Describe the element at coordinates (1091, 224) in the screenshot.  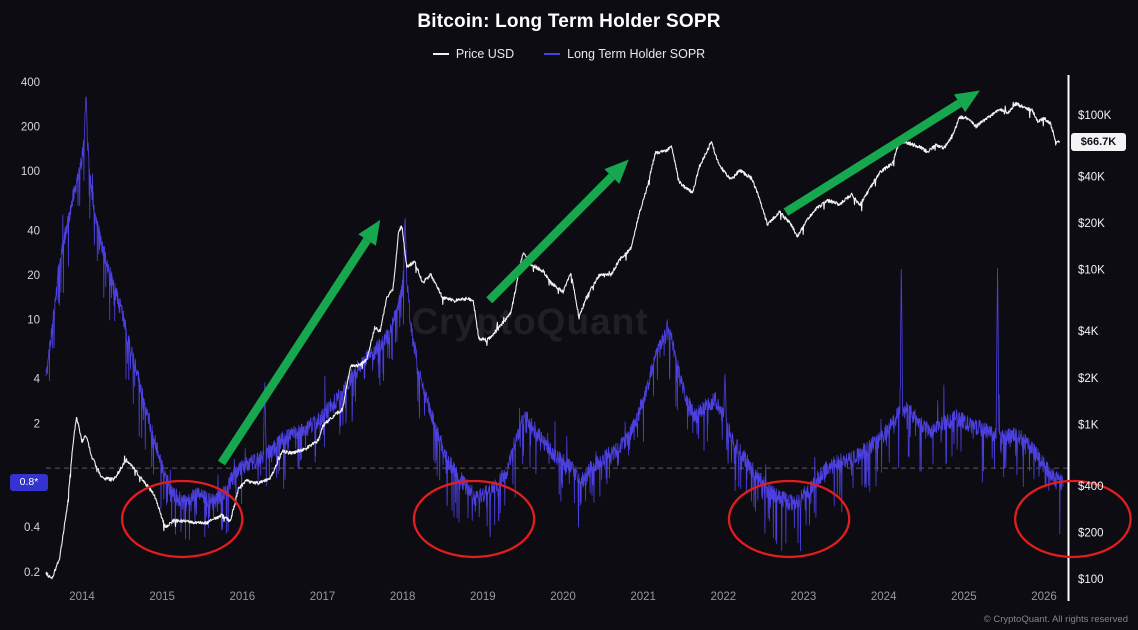
I see `svg-text: $20K` at that location.